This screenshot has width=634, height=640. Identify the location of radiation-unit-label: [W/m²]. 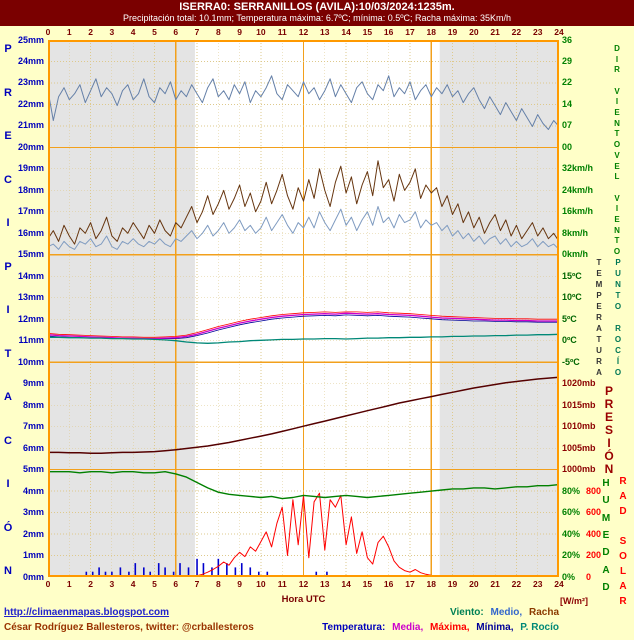
(574, 601).